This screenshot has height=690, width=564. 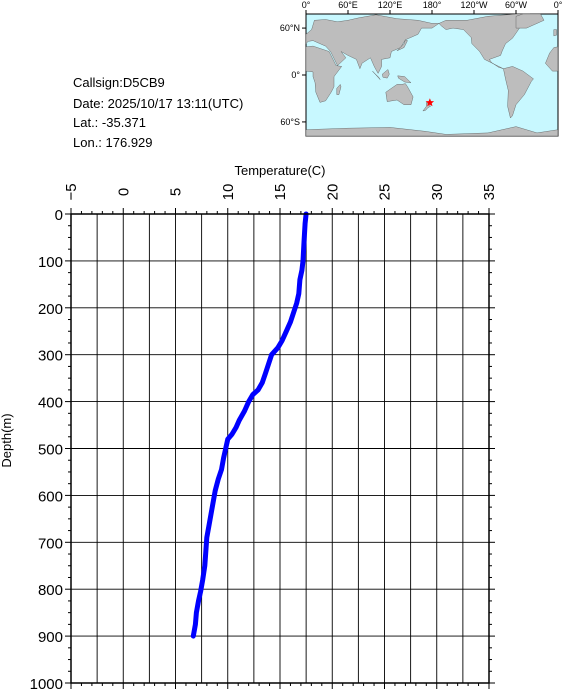 I want to click on y-tick-label: 400, so click(x=50, y=403).